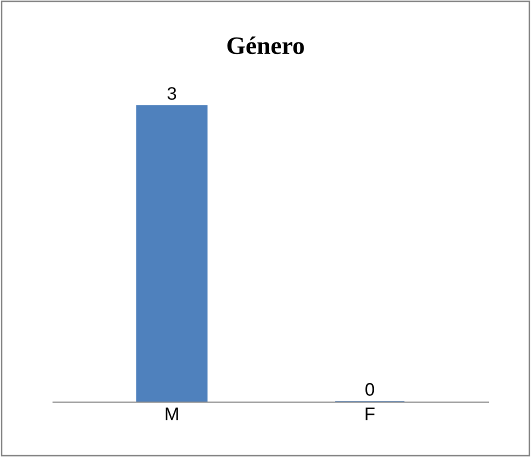  What do you see at coordinates (172, 414) in the screenshot?
I see `x-tick-label: M` at bounding box center [172, 414].